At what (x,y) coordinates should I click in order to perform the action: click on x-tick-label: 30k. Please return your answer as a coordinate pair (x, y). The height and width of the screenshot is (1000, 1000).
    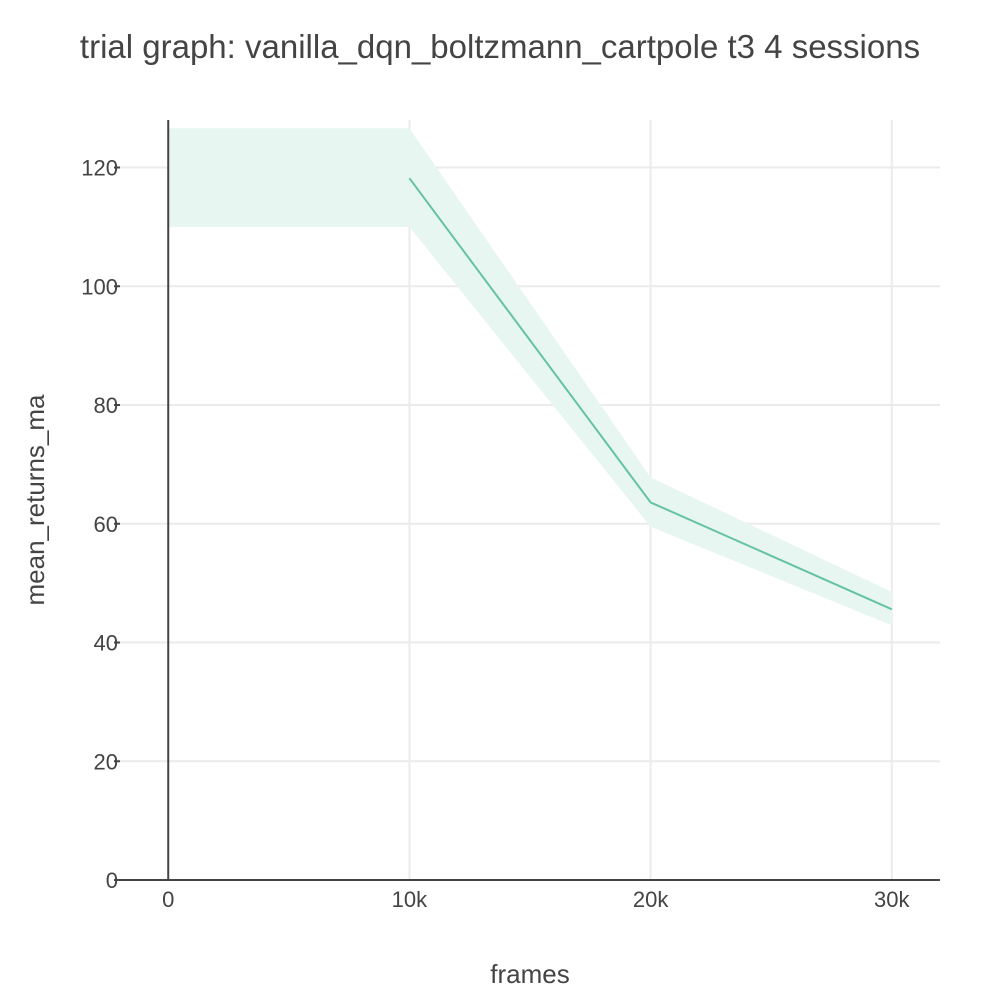
    Looking at the image, I should click on (892, 899).